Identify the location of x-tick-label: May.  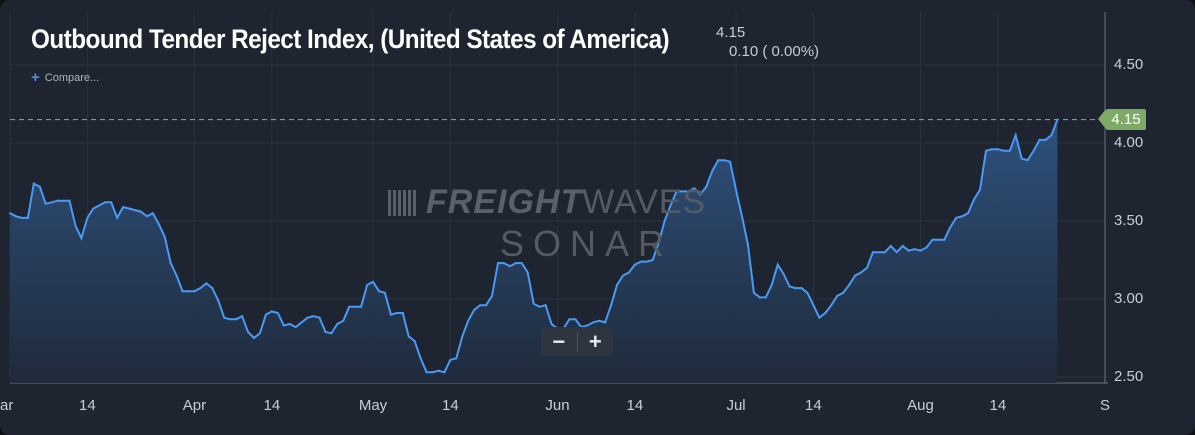
(373, 405).